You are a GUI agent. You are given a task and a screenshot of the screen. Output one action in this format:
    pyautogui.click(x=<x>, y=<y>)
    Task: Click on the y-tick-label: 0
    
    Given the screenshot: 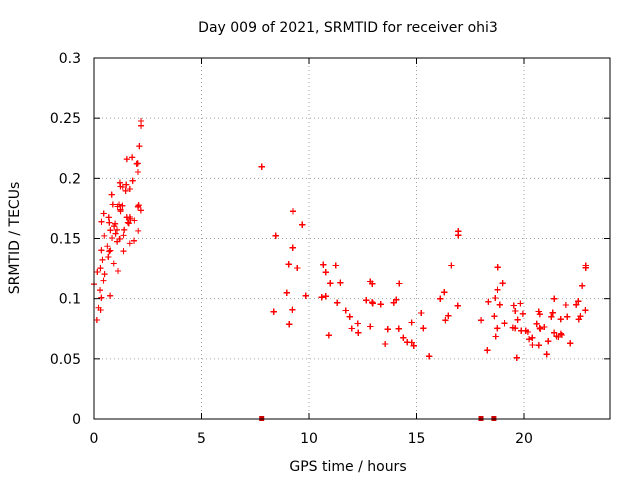 What is the action you would take?
    pyautogui.click(x=76, y=420)
    